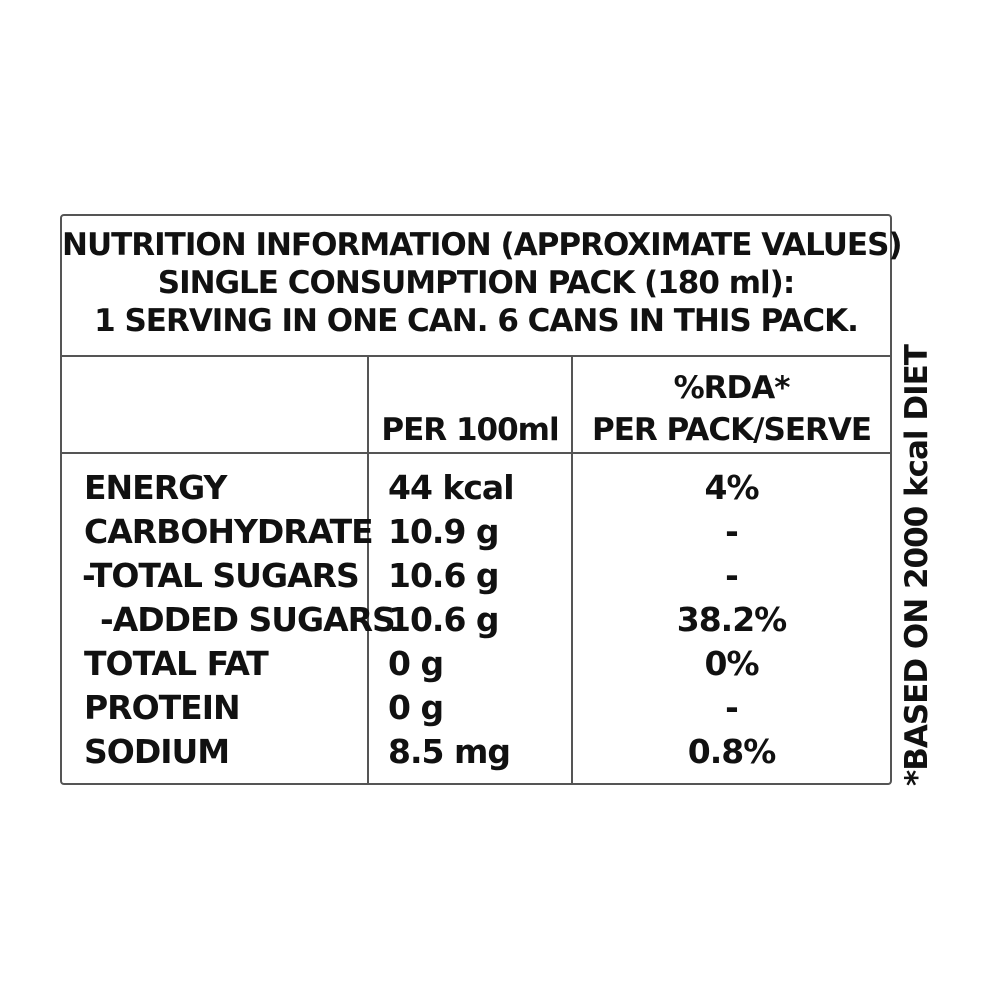 The height and width of the screenshot is (1000, 1000). What do you see at coordinates (470, 430) in the screenshot?
I see `column-header-per-100ml: PER 100ml` at bounding box center [470, 430].